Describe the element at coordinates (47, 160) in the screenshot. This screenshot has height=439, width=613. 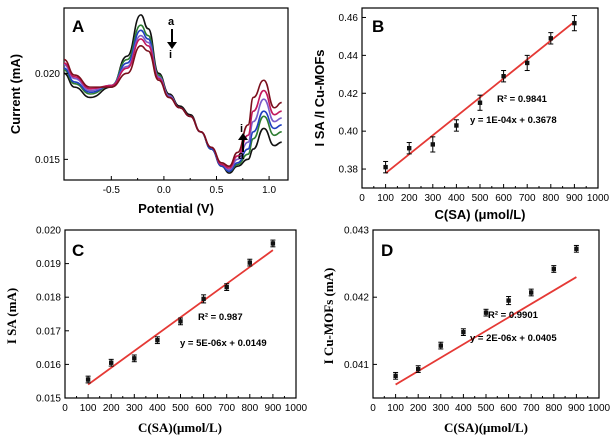
I see `panel-a-ytick-label: 0.015` at that location.